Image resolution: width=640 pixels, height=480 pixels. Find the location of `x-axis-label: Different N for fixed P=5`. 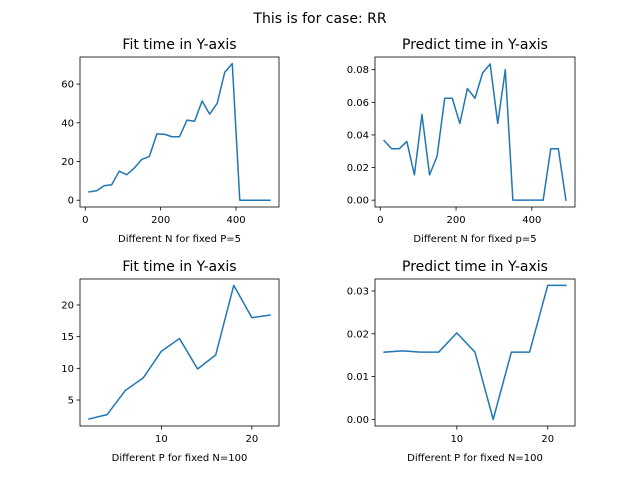

x-axis-label: Different N for fixed P=5 is located at coordinates (179, 239).